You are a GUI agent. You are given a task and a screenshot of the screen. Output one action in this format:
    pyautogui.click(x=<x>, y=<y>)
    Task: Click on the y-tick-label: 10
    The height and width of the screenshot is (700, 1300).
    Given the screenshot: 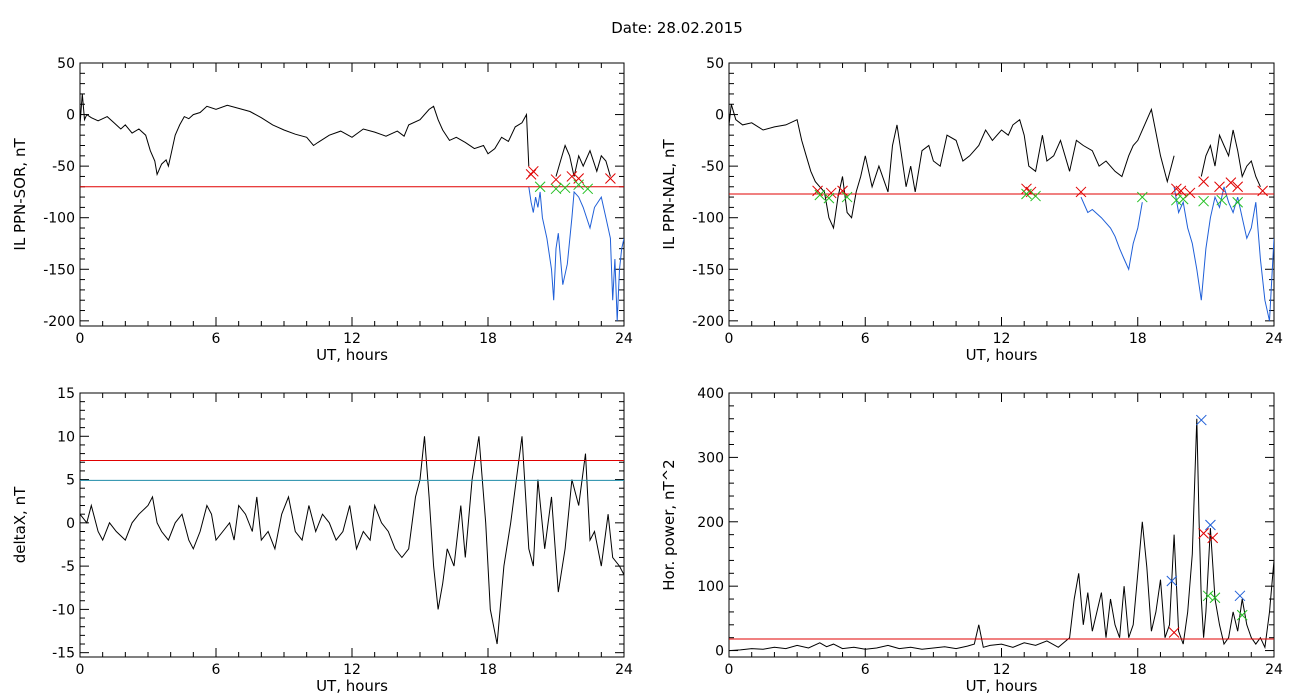 What is the action you would take?
    pyautogui.click(x=66, y=437)
    